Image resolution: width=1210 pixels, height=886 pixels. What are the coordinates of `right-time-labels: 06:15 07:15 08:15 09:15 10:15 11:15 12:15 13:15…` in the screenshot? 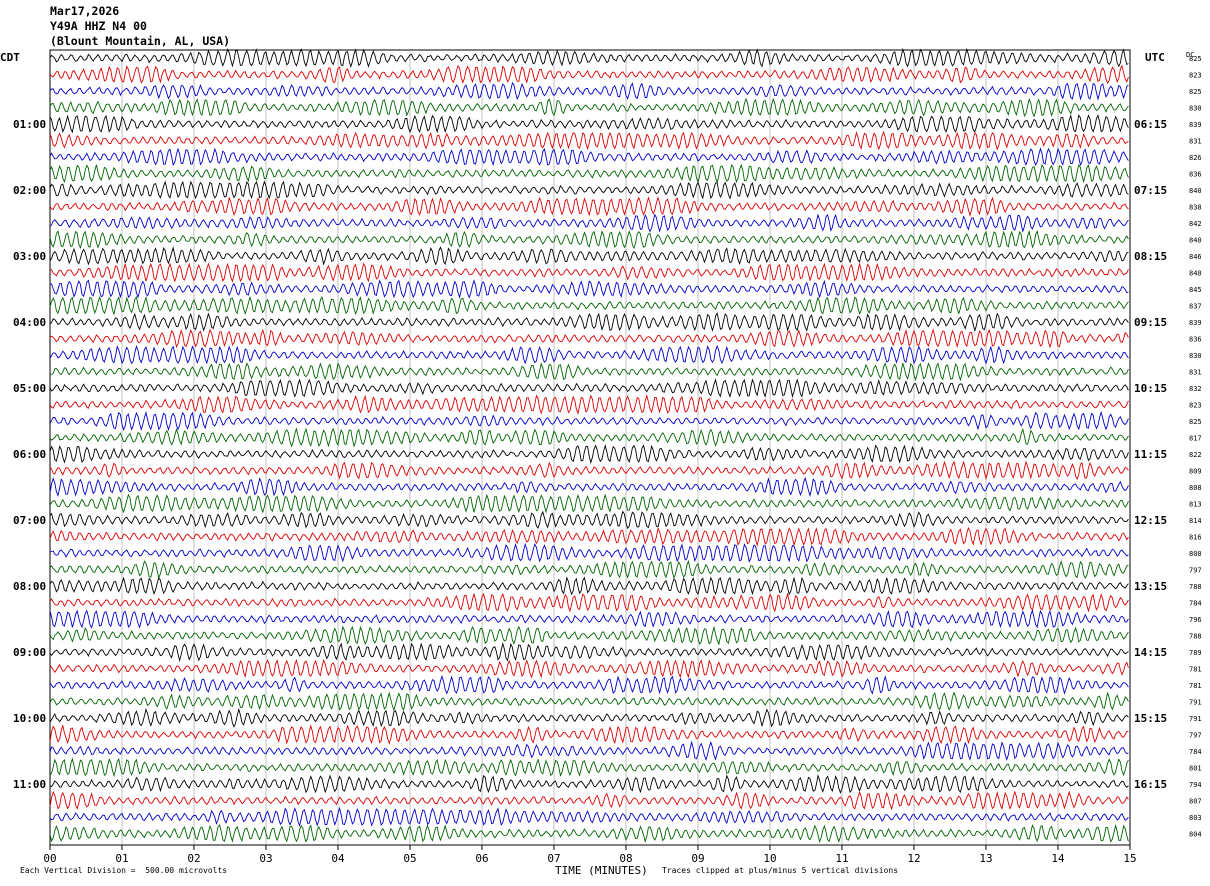 It's located at (1150, 454).